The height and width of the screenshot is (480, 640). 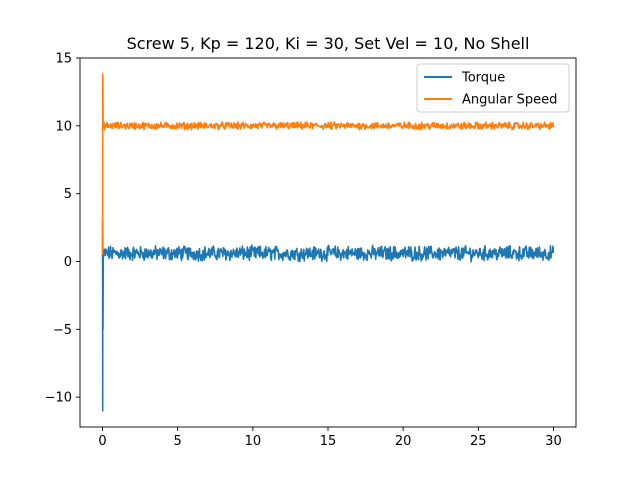 I want to click on legend: Torque Angular Speed, so click(x=493, y=88).